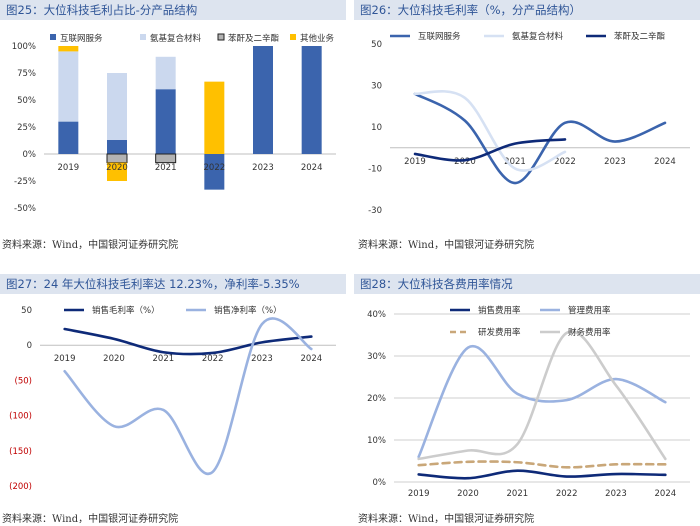  I want to click on y-tick-label: (200), so click(20, 487).